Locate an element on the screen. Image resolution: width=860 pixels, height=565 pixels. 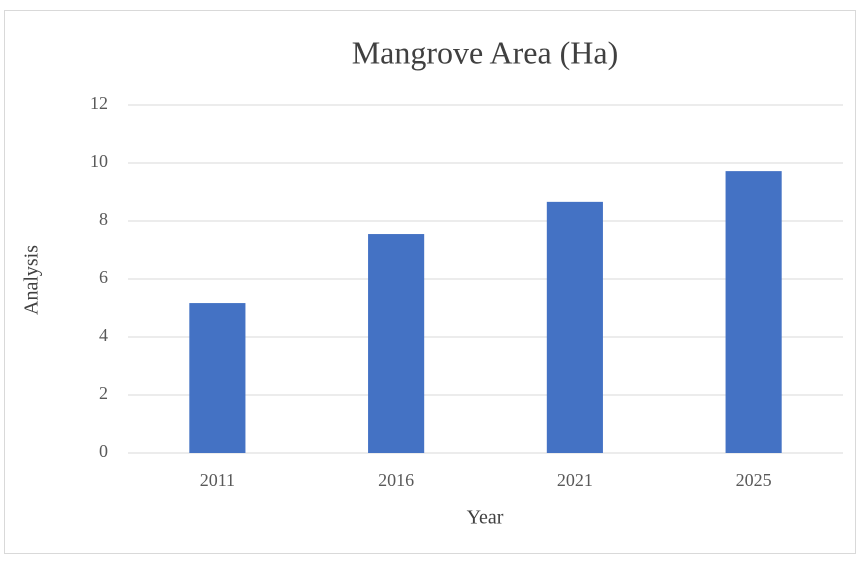
x-tick-label: 2011 is located at coordinates (217, 480).